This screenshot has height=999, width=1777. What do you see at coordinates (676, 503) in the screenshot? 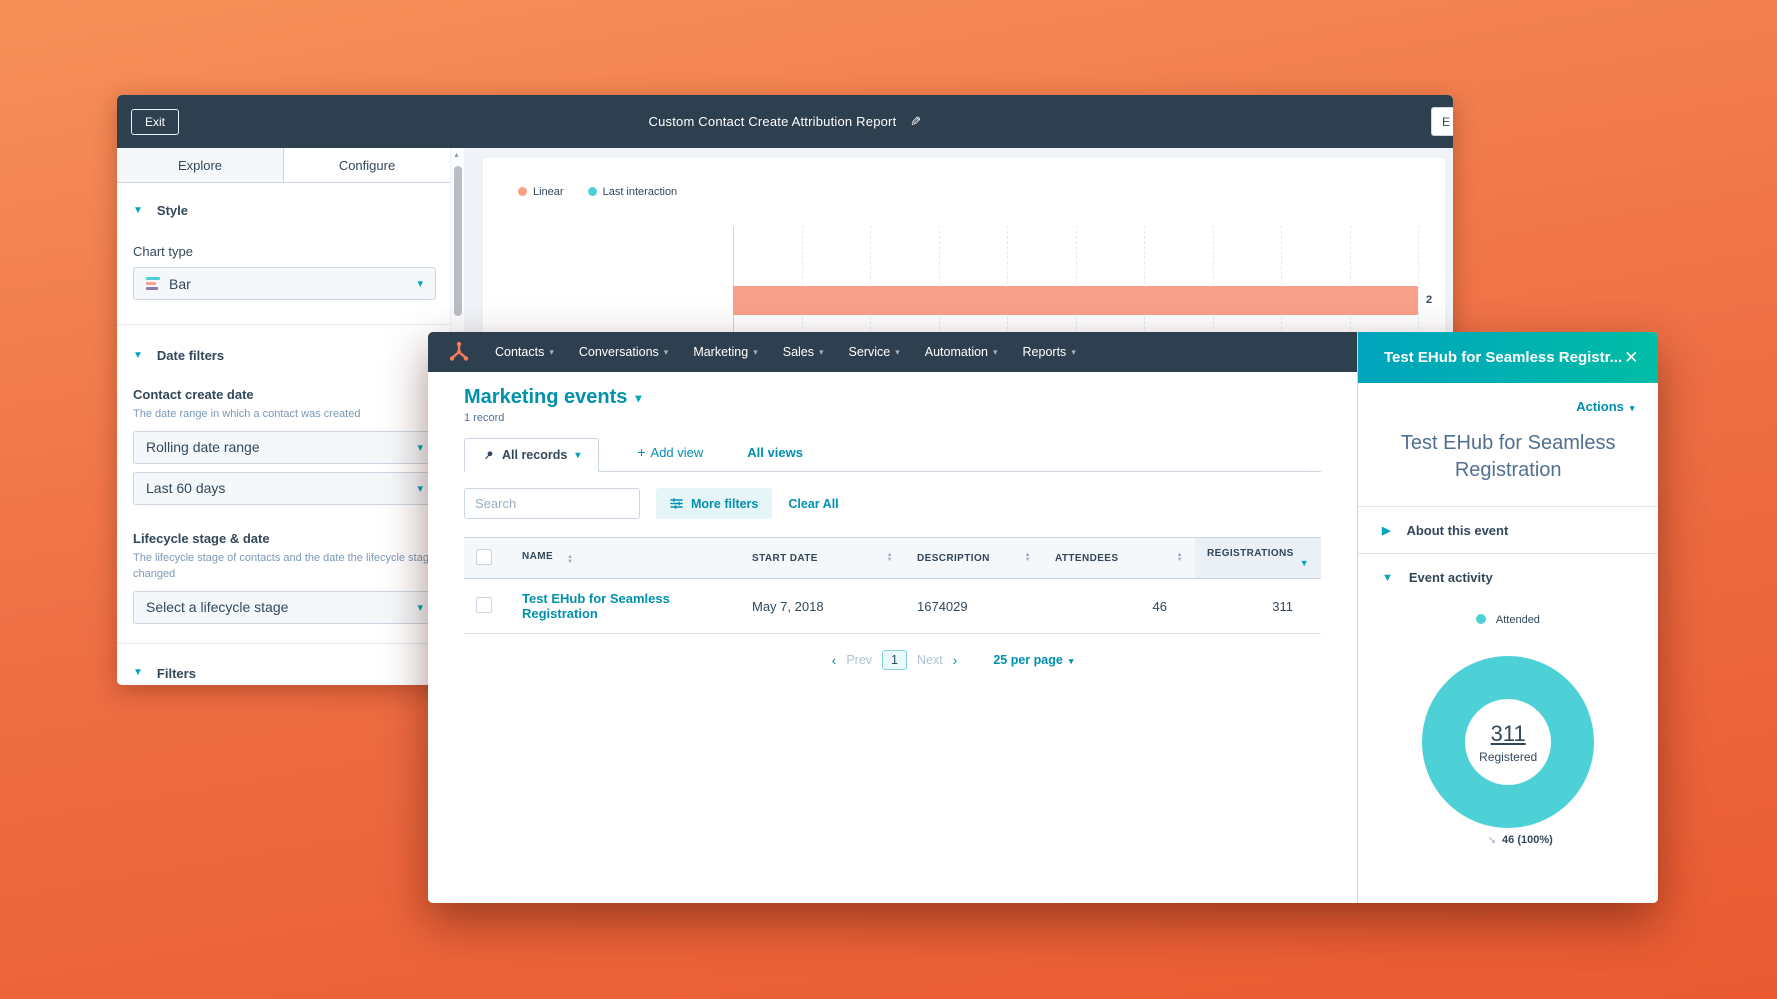
I see `filter-sliders-icon` at bounding box center [676, 503].